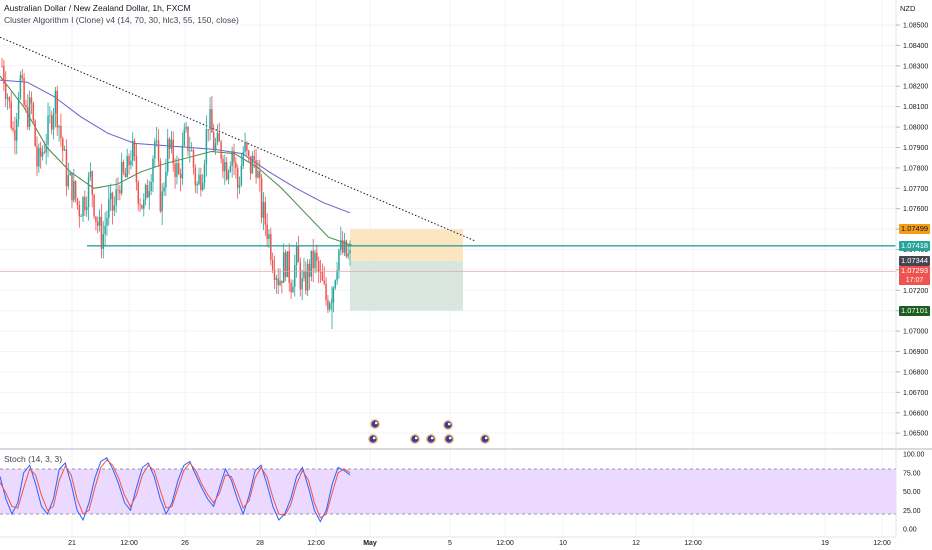  Describe the element at coordinates (825, 543) in the screenshot. I see `time-tick-label: 19` at that location.